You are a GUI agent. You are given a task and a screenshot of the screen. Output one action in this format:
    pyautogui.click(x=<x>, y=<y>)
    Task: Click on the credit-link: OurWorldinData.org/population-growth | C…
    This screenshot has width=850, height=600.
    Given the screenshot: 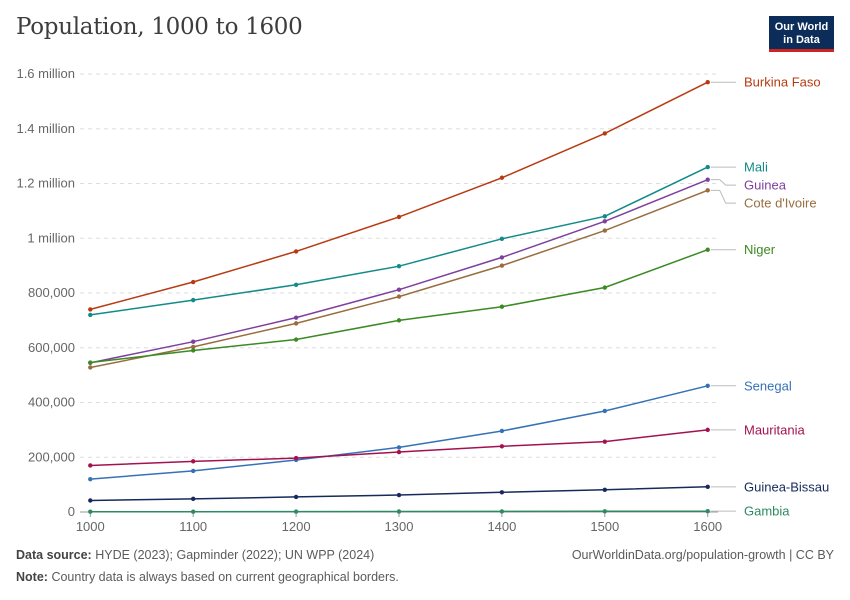 What is the action you would take?
    pyautogui.click(x=702, y=555)
    